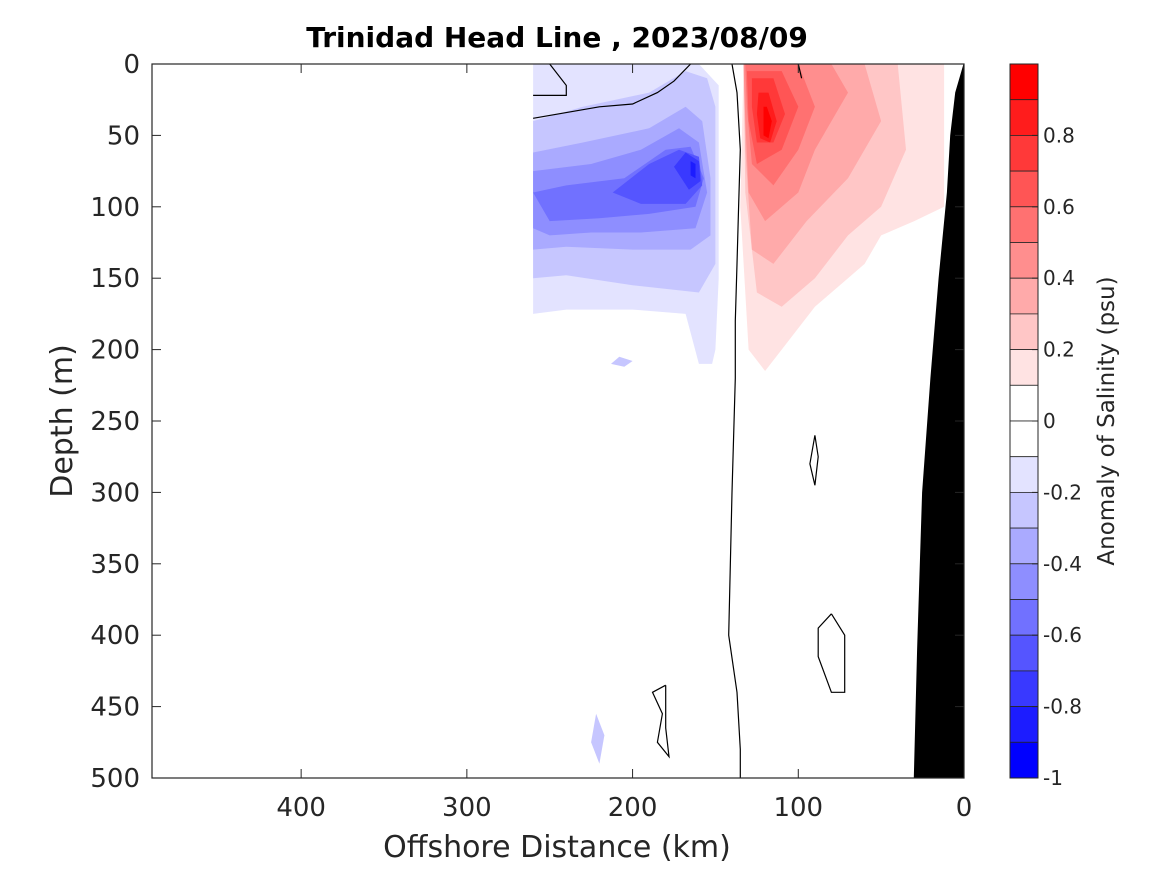  What do you see at coordinates (1049, 421) in the screenshot?
I see `colorbar-tick-label: 0` at bounding box center [1049, 421].